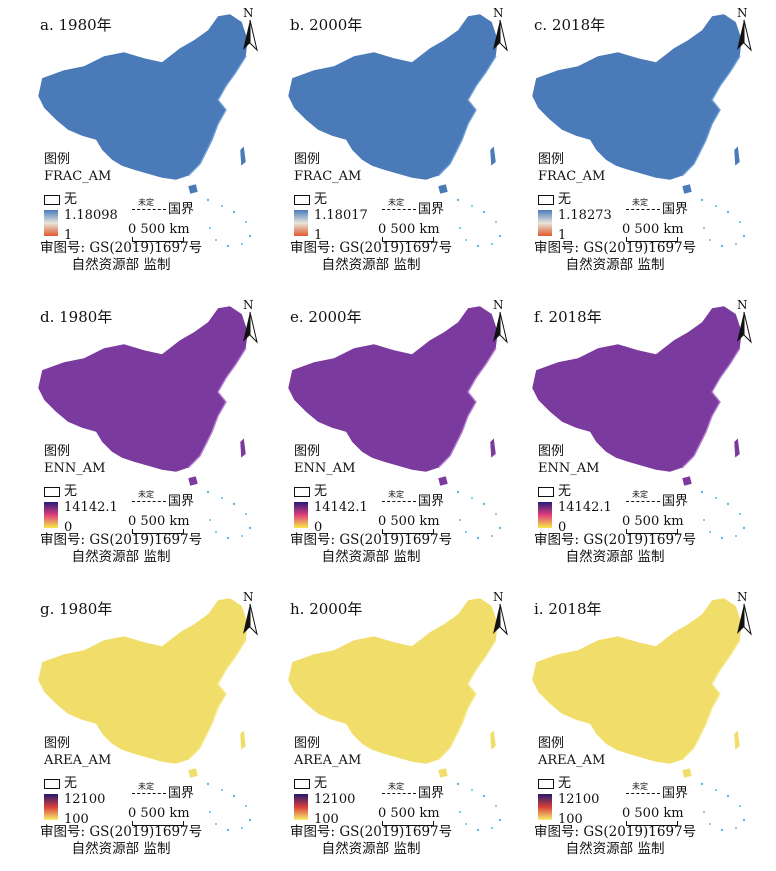 Image resolution: width=776 pixels, height=871 pixels. Describe the element at coordinates (640, 494) in the screenshot. I see `undetermined-label: 未定` at that location.